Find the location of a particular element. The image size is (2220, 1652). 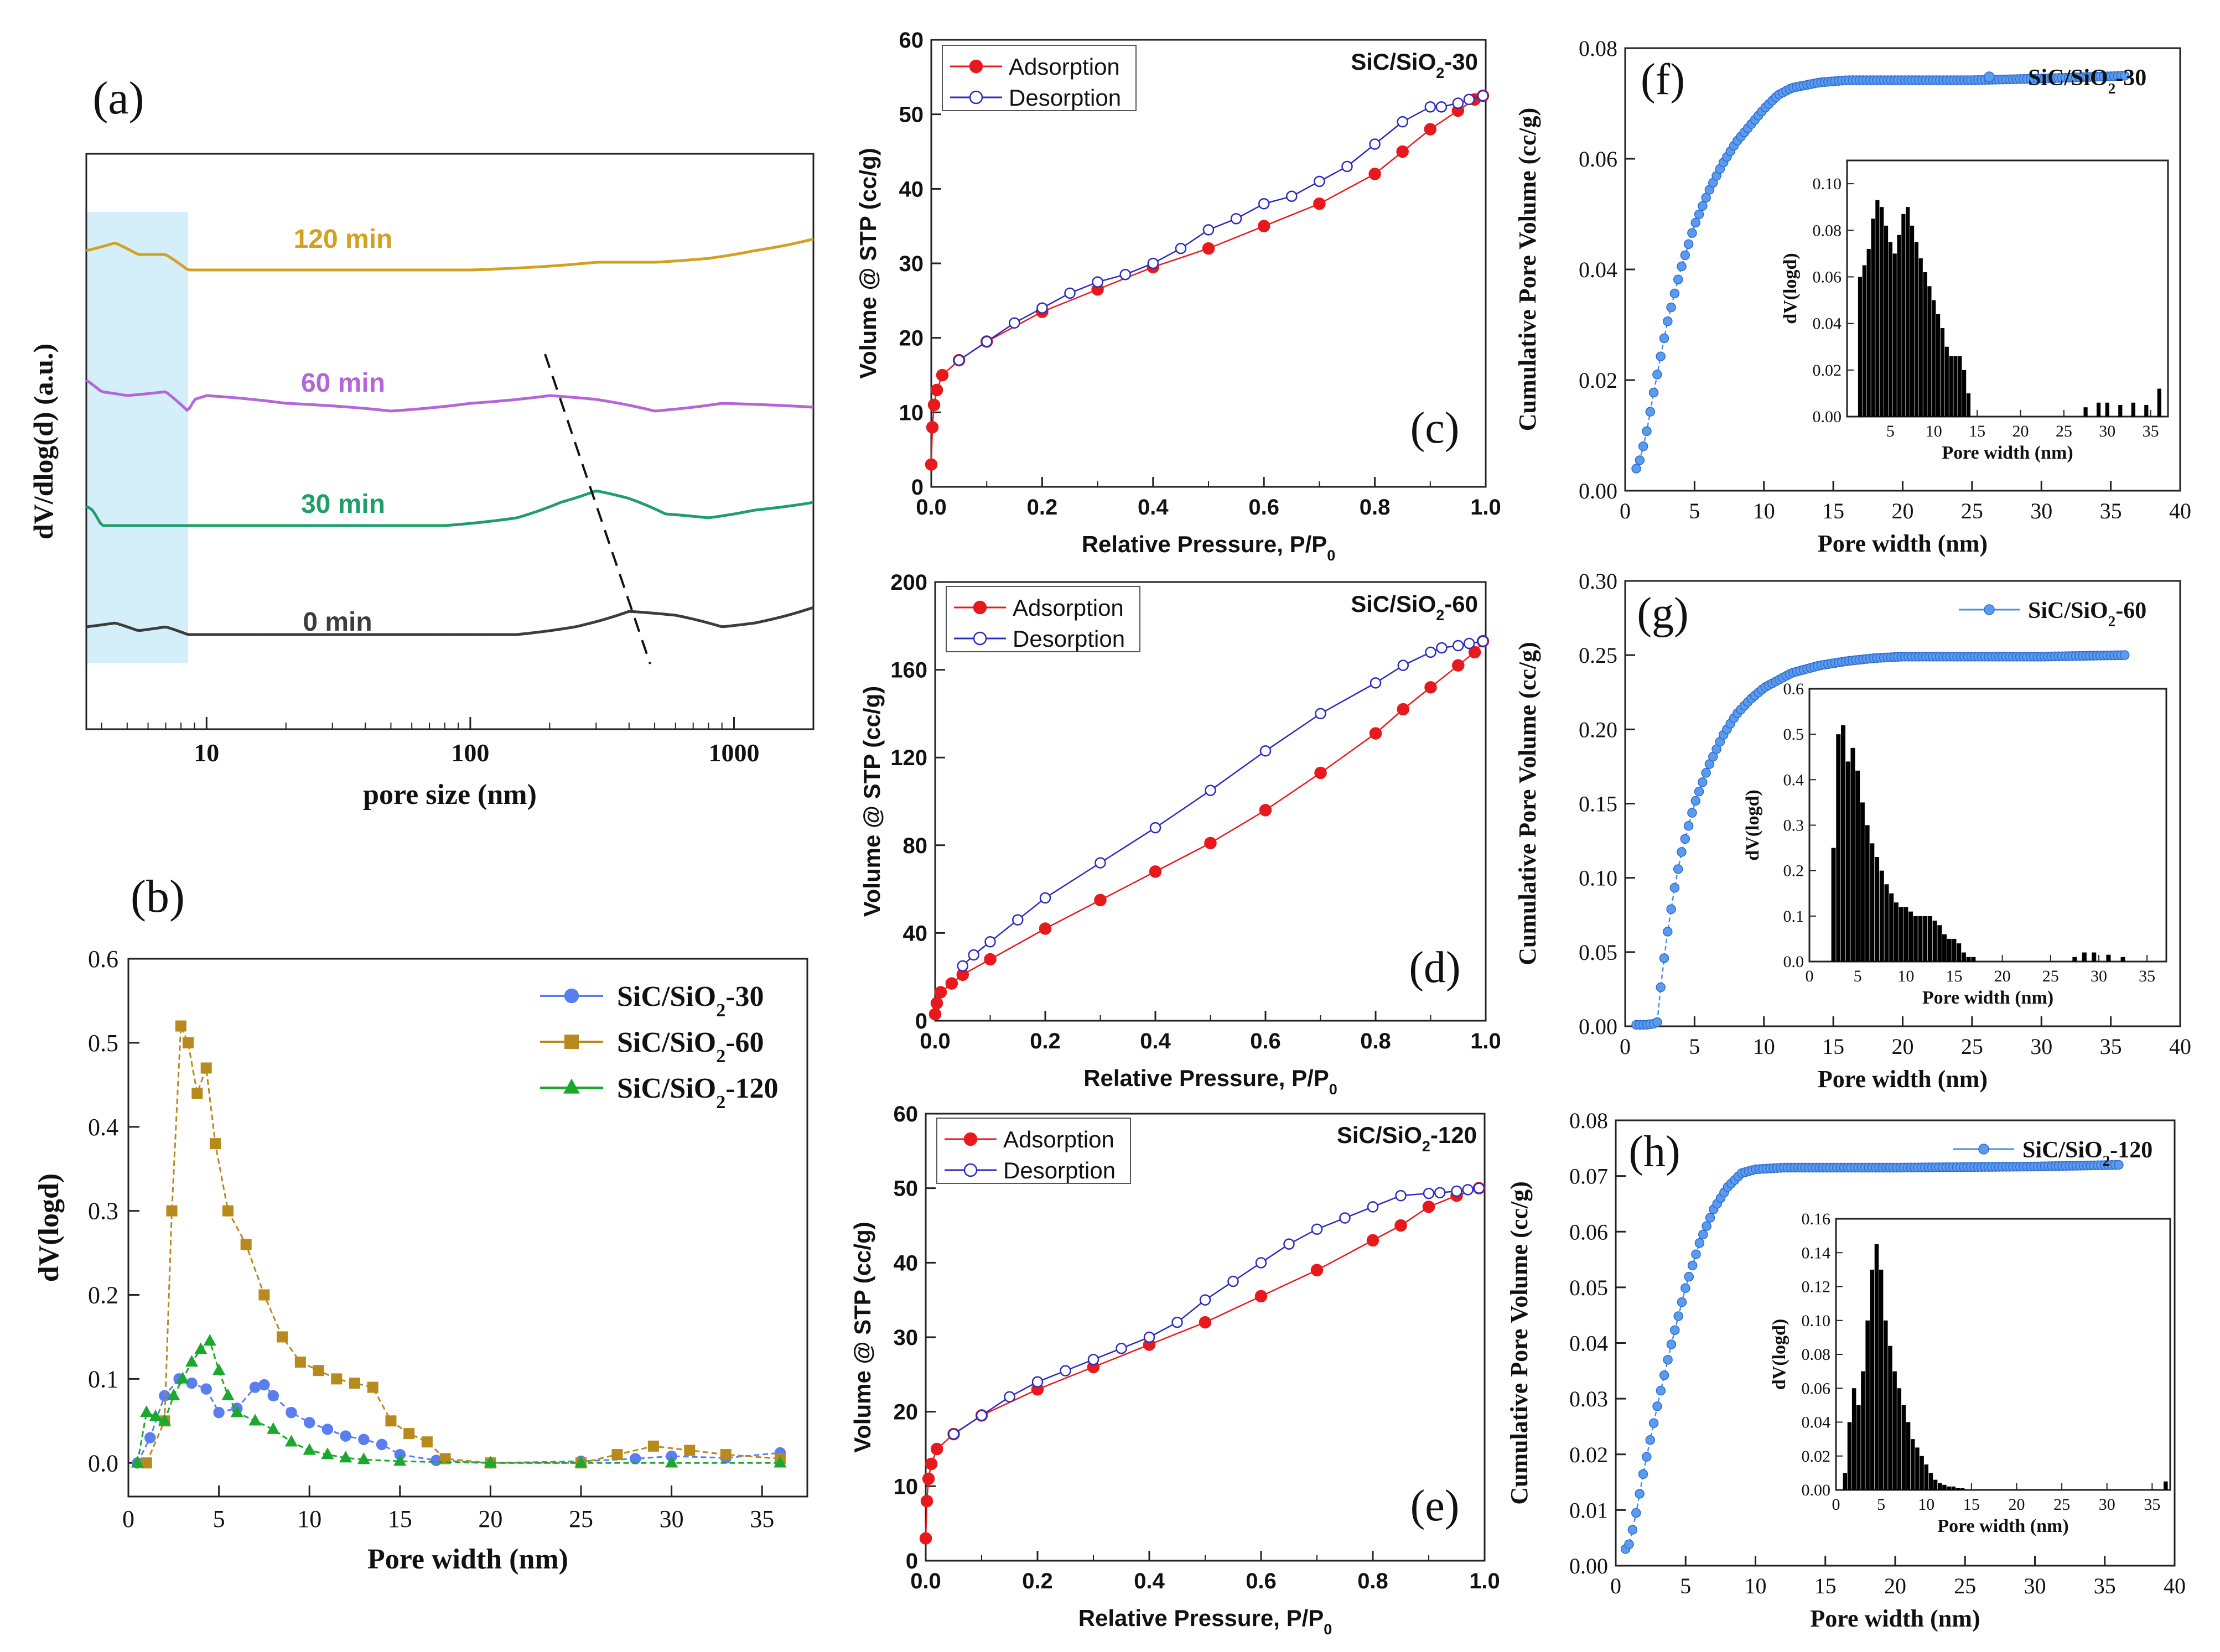

legend-label: SiC/SiO2-60 is located at coordinates (690, 1047).